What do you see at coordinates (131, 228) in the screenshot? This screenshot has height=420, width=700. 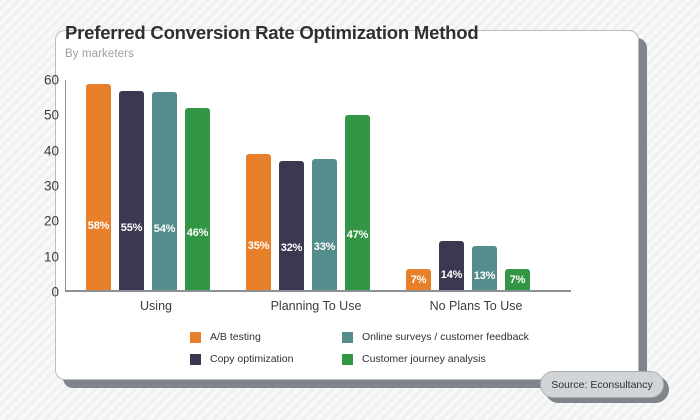 I see `bar-value-label: 55%` at bounding box center [131, 228].